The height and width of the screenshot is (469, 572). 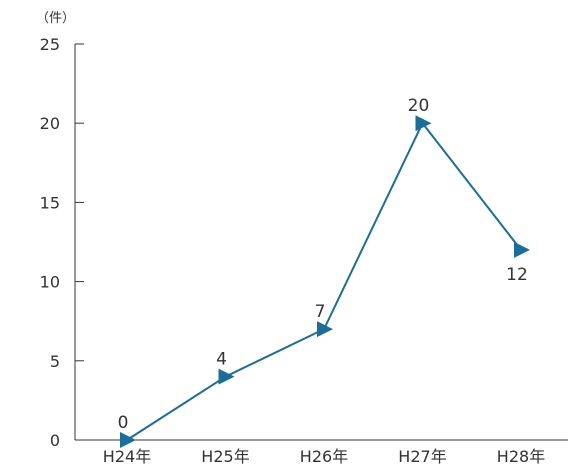 What do you see at coordinates (50, 44) in the screenshot?
I see `y-tick-label: 25` at bounding box center [50, 44].